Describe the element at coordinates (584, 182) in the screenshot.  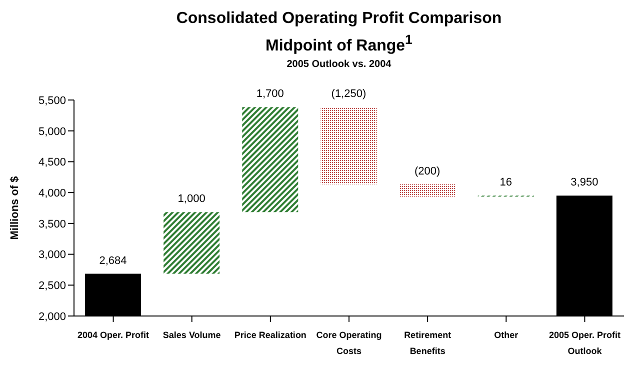
I see `data-label: 3,950` at that location.